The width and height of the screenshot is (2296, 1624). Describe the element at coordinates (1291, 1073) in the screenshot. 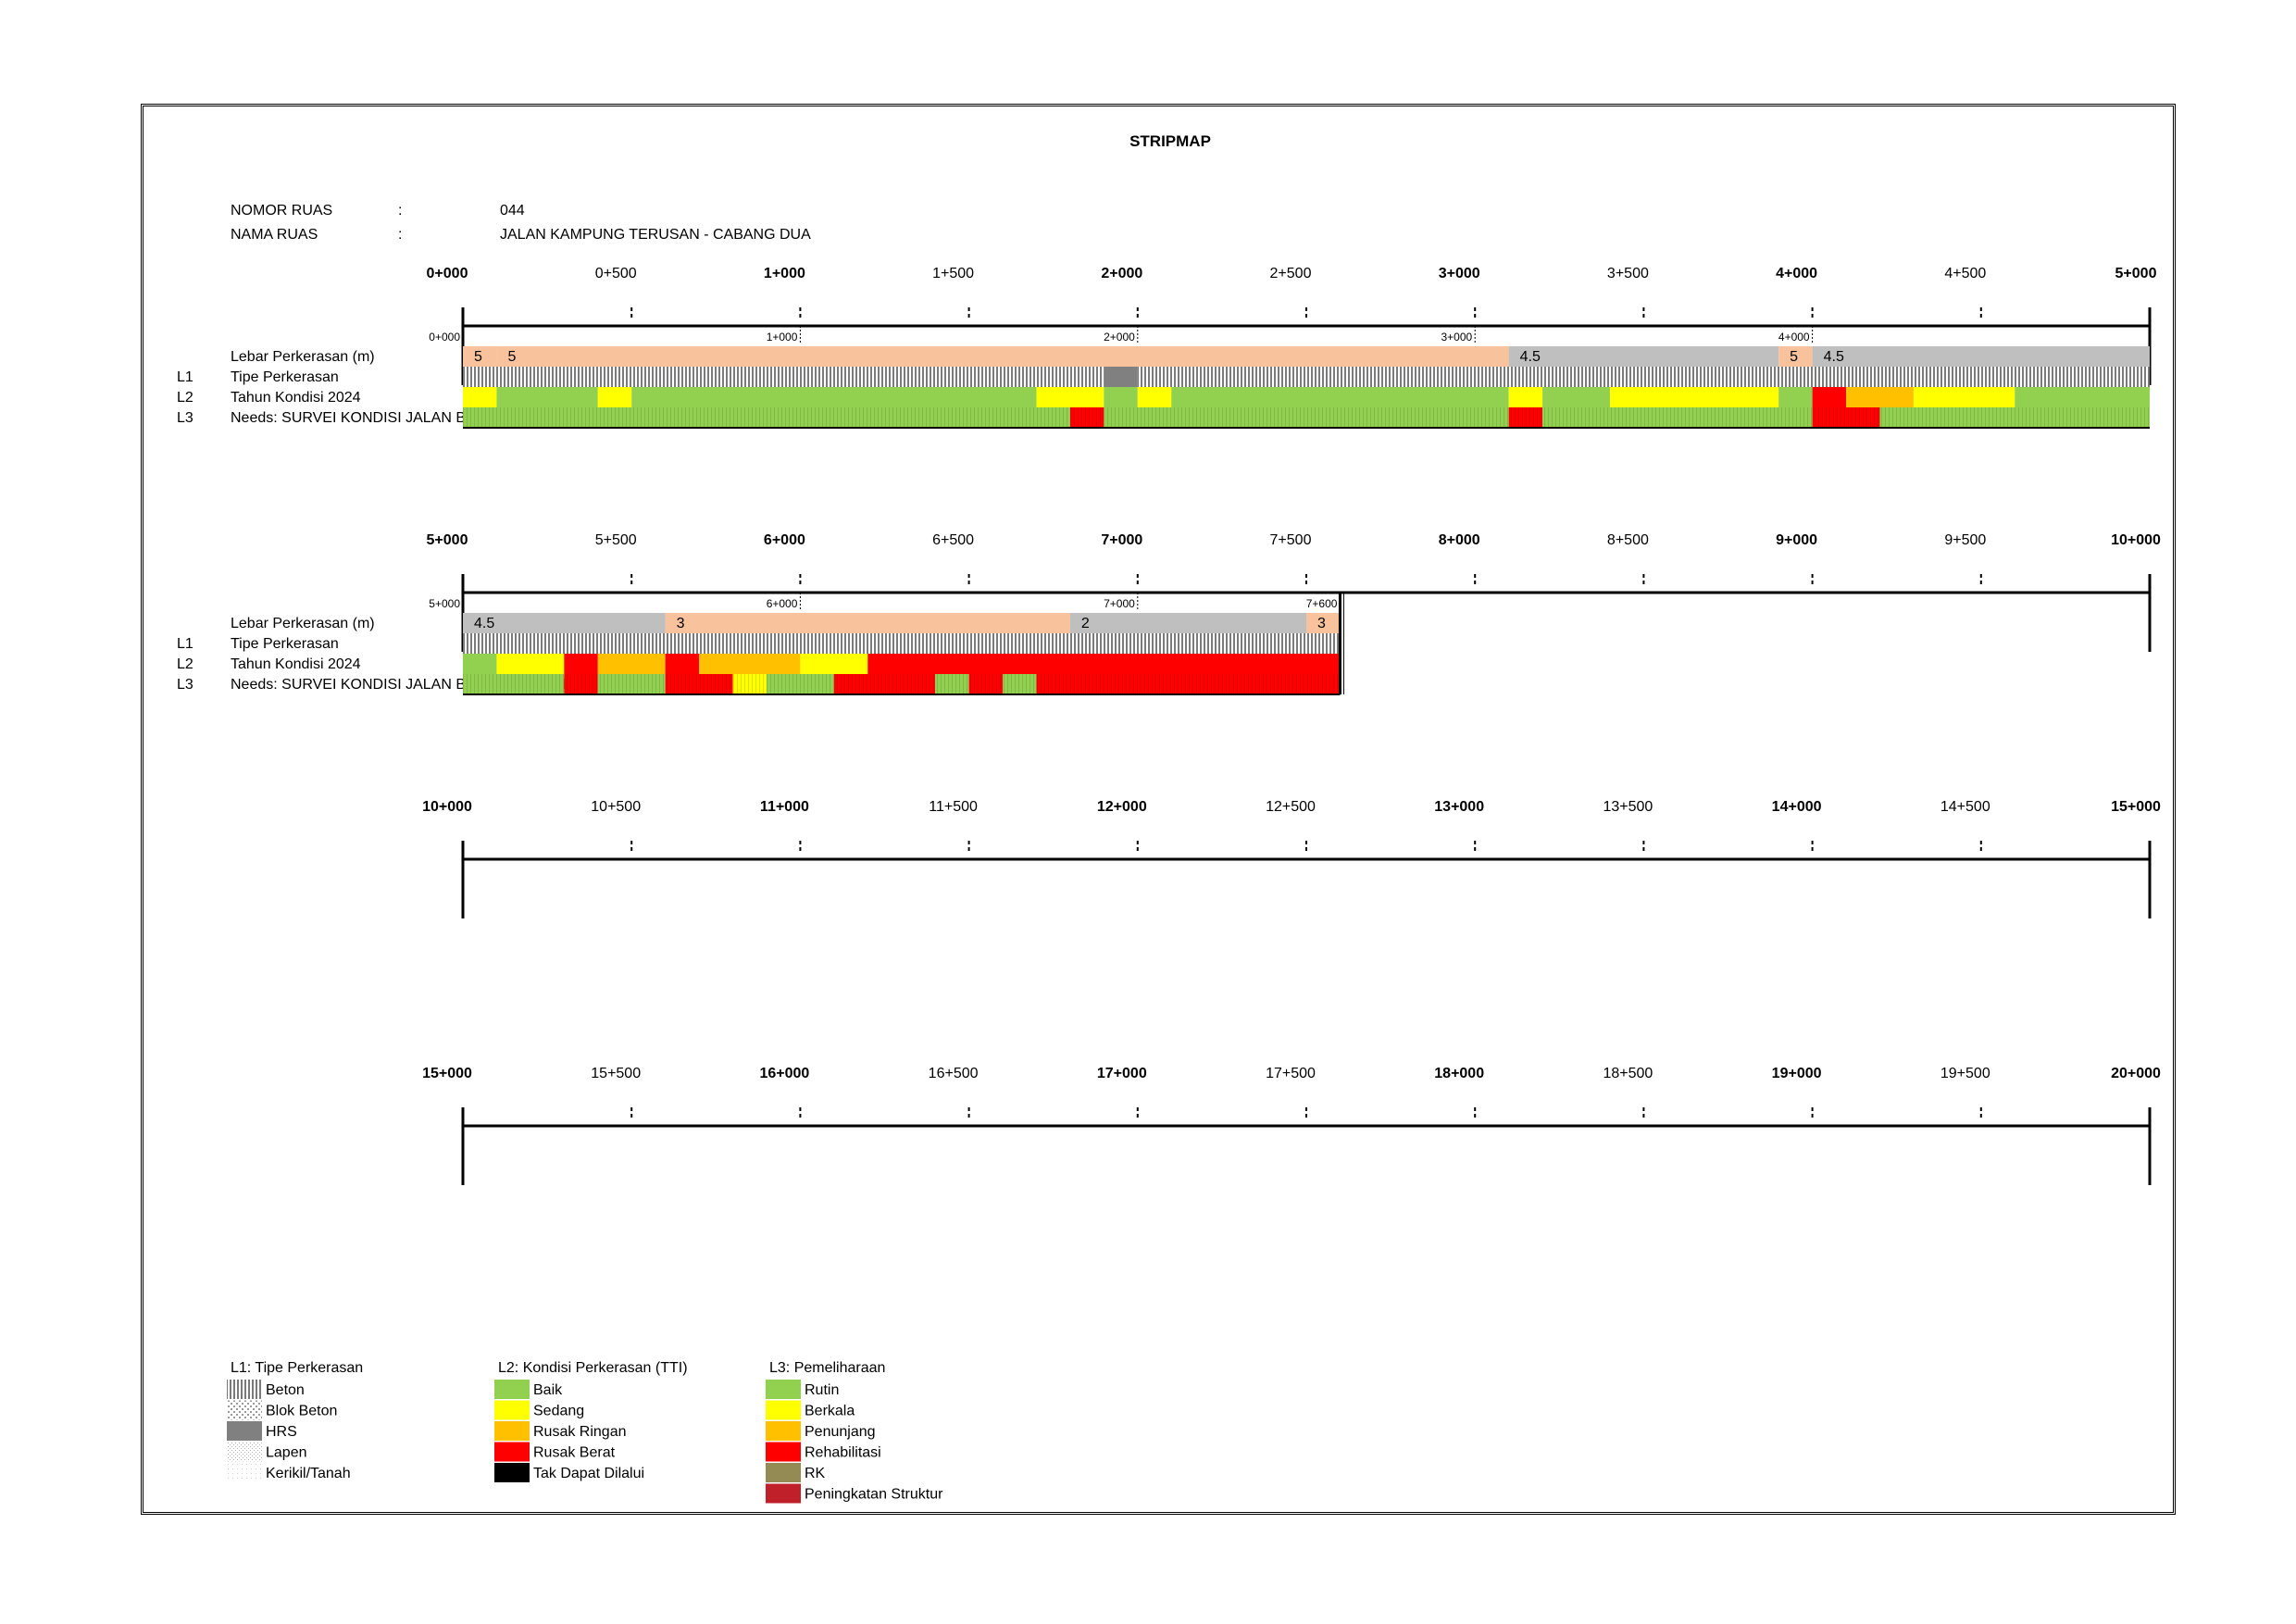

I see `km-tick-label: 17+500` at that location.